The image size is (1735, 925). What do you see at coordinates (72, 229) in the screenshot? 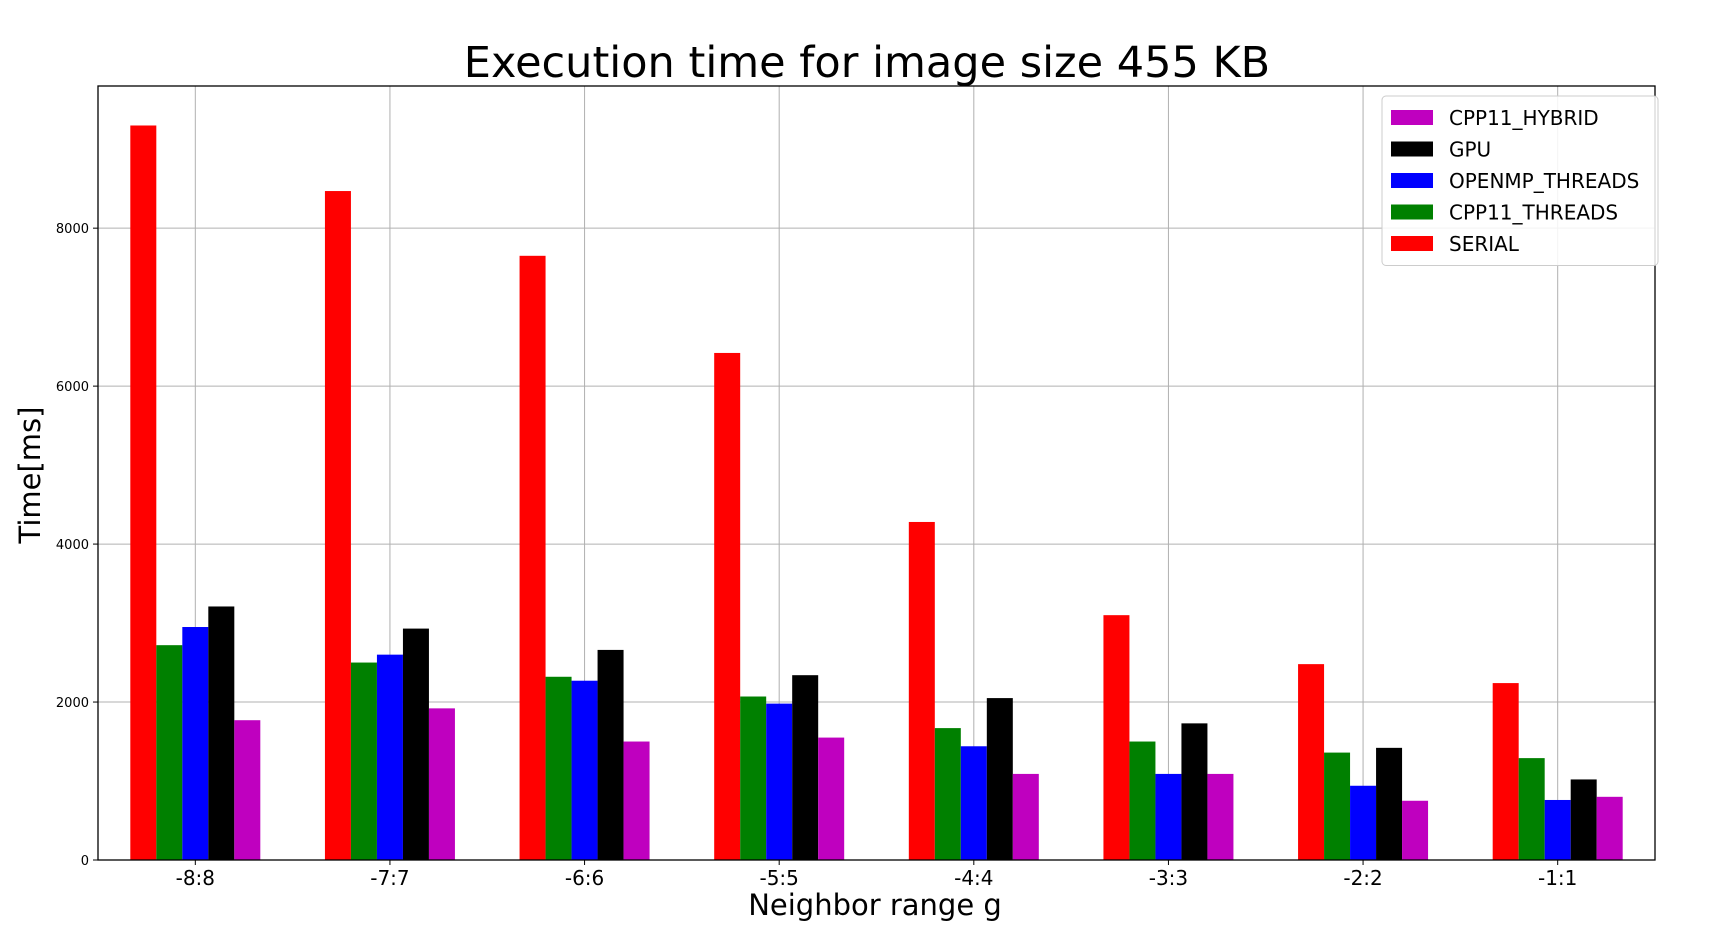
I see `y-tick-label: 8000` at bounding box center [72, 229].